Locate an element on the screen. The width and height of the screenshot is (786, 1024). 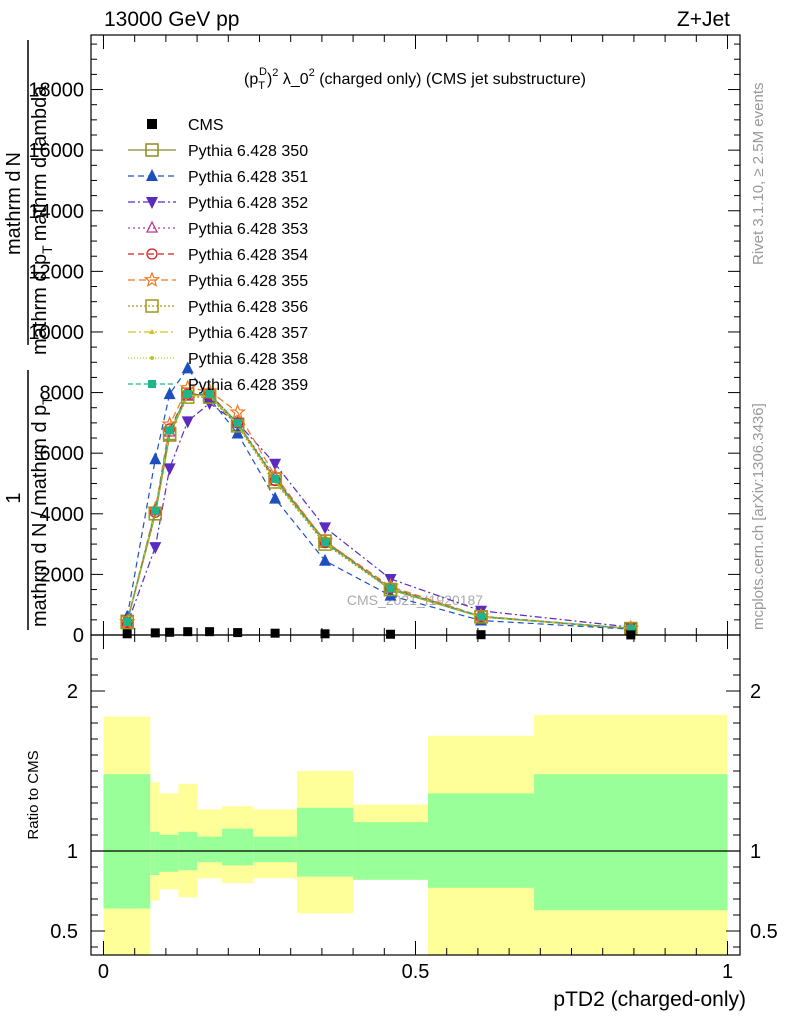
watermark: CMS_2021_I1920187 is located at coordinates (415, 600).